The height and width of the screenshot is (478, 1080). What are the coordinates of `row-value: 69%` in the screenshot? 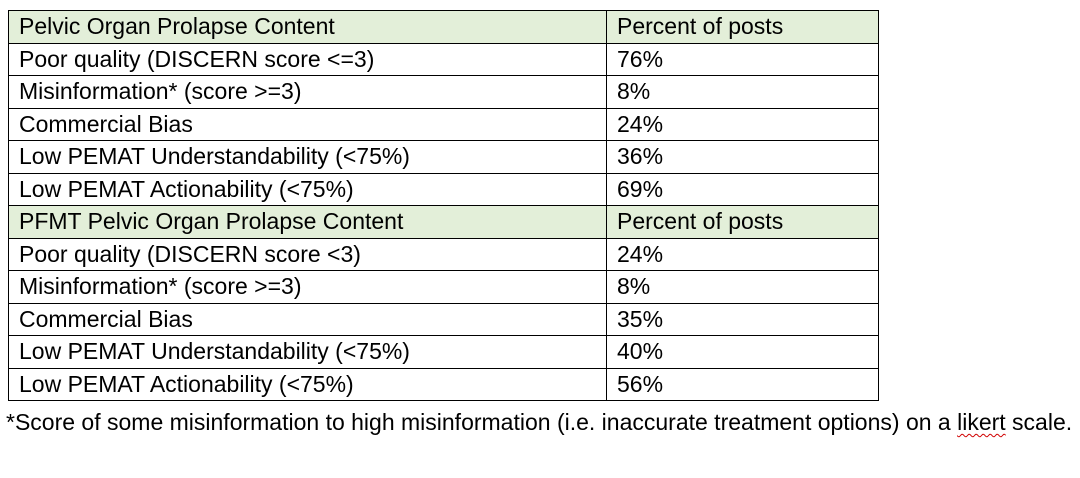 It's located at (742, 189).